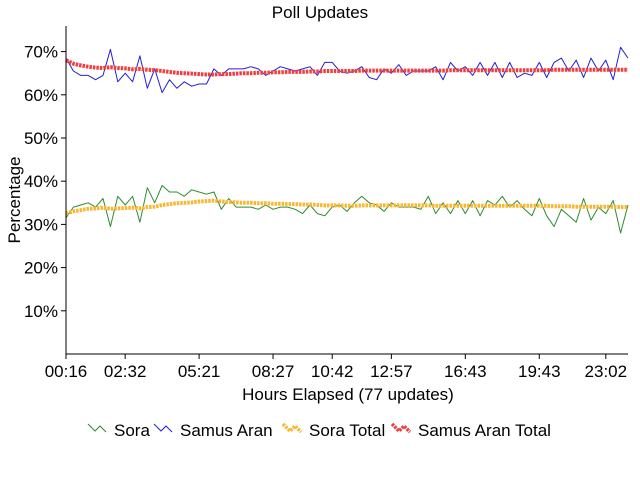  What do you see at coordinates (347, 430) in the screenshot?
I see `legend-label: Sora Total` at bounding box center [347, 430].